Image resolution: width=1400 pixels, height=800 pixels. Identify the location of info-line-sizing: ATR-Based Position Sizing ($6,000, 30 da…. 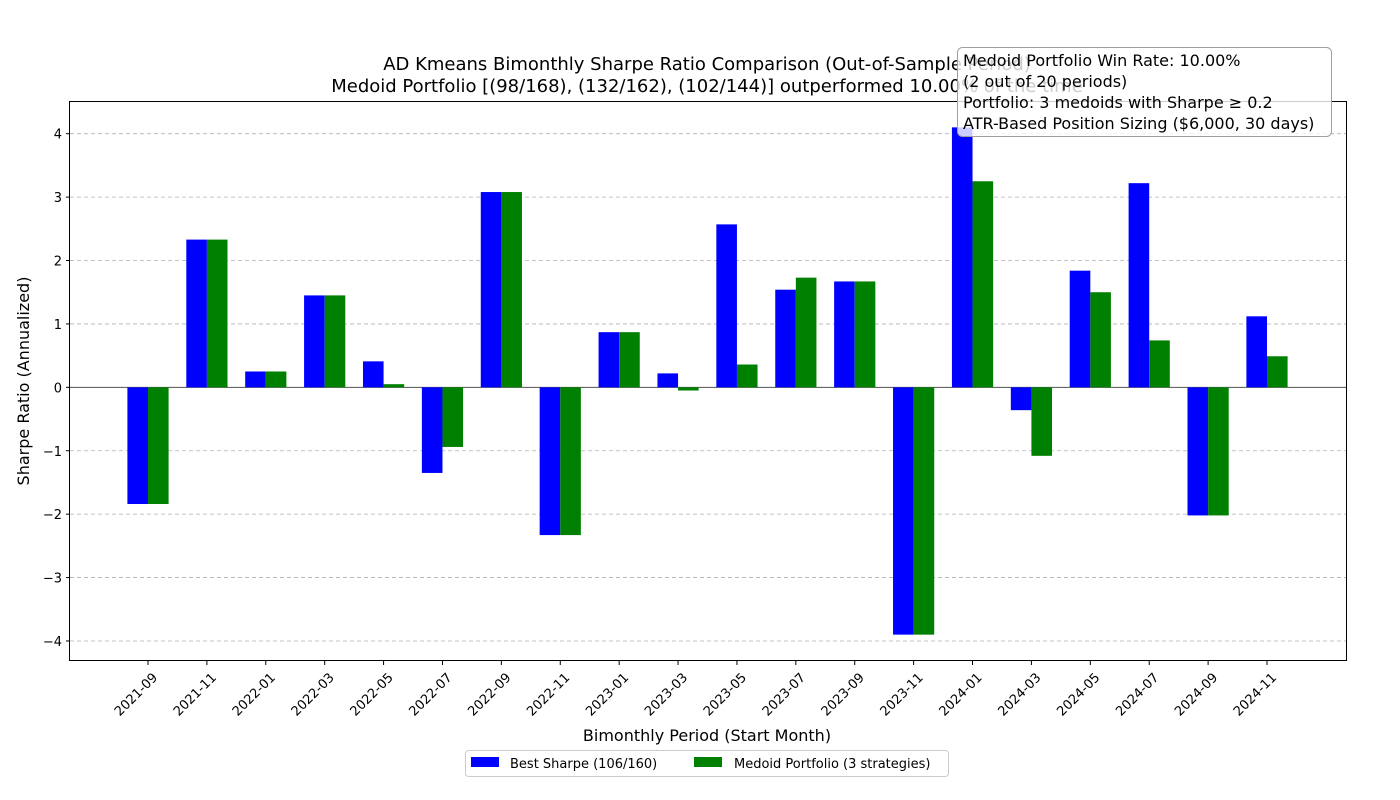
(1138, 123).